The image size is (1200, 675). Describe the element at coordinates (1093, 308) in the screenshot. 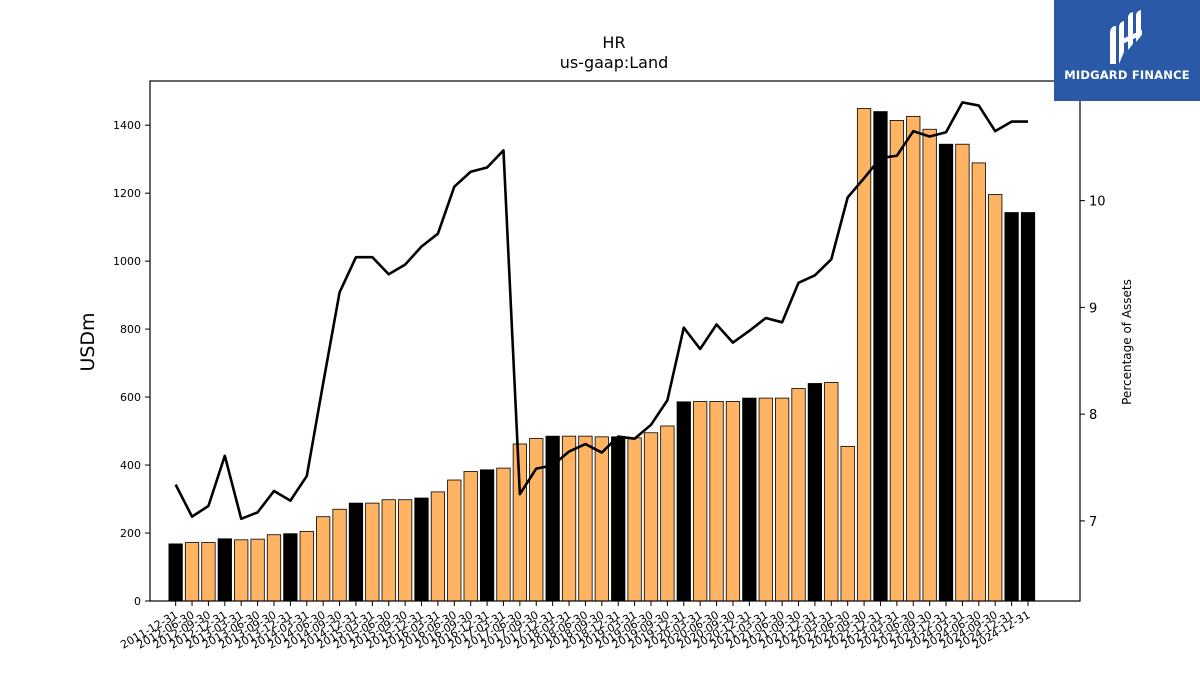

I see `y2-tick-label: 9` at that location.